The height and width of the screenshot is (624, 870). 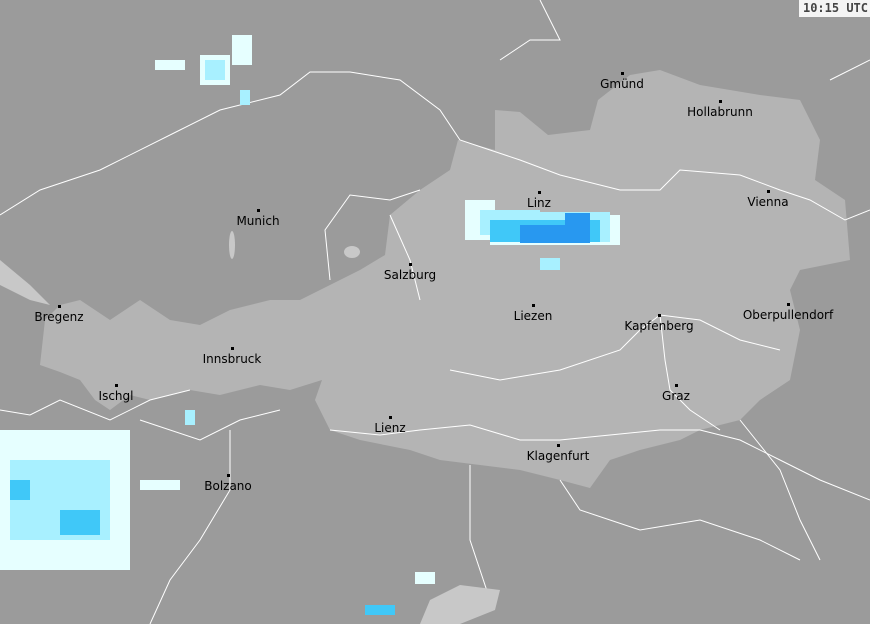 What do you see at coordinates (659, 326) in the screenshot?
I see `city-label: Kapfenberg` at bounding box center [659, 326].